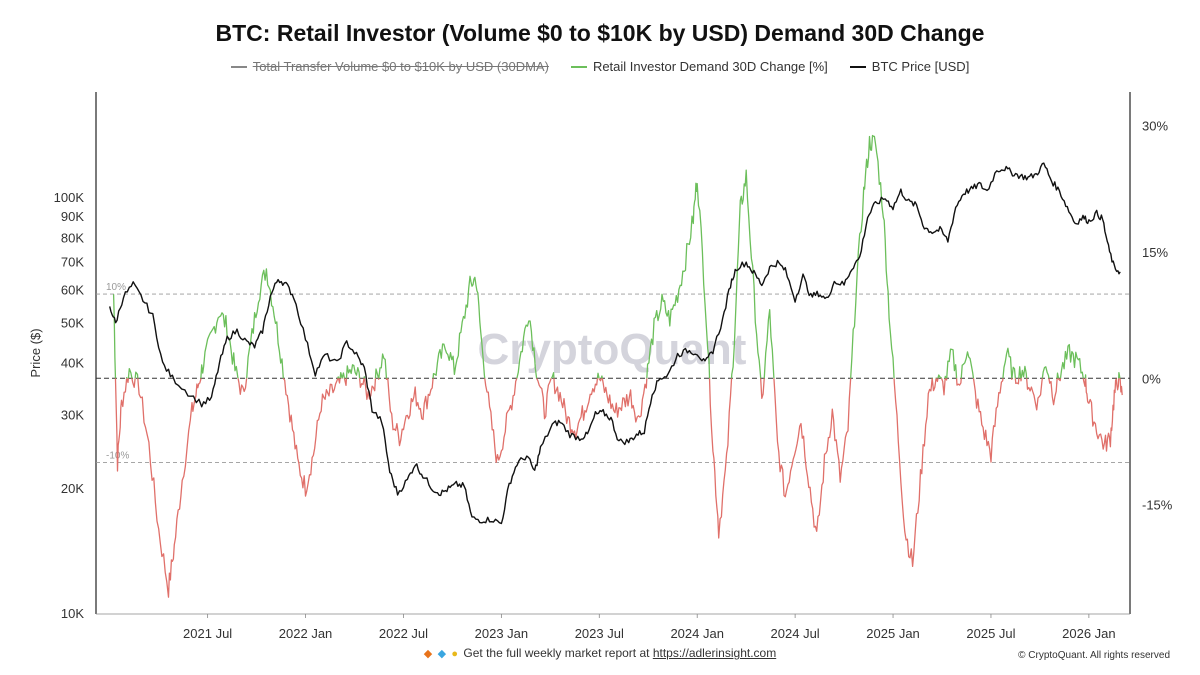 The width and height of the screenshot is (1200, 675). I want to click on x-tick-label: 2023 Jul, so click(599, 633).